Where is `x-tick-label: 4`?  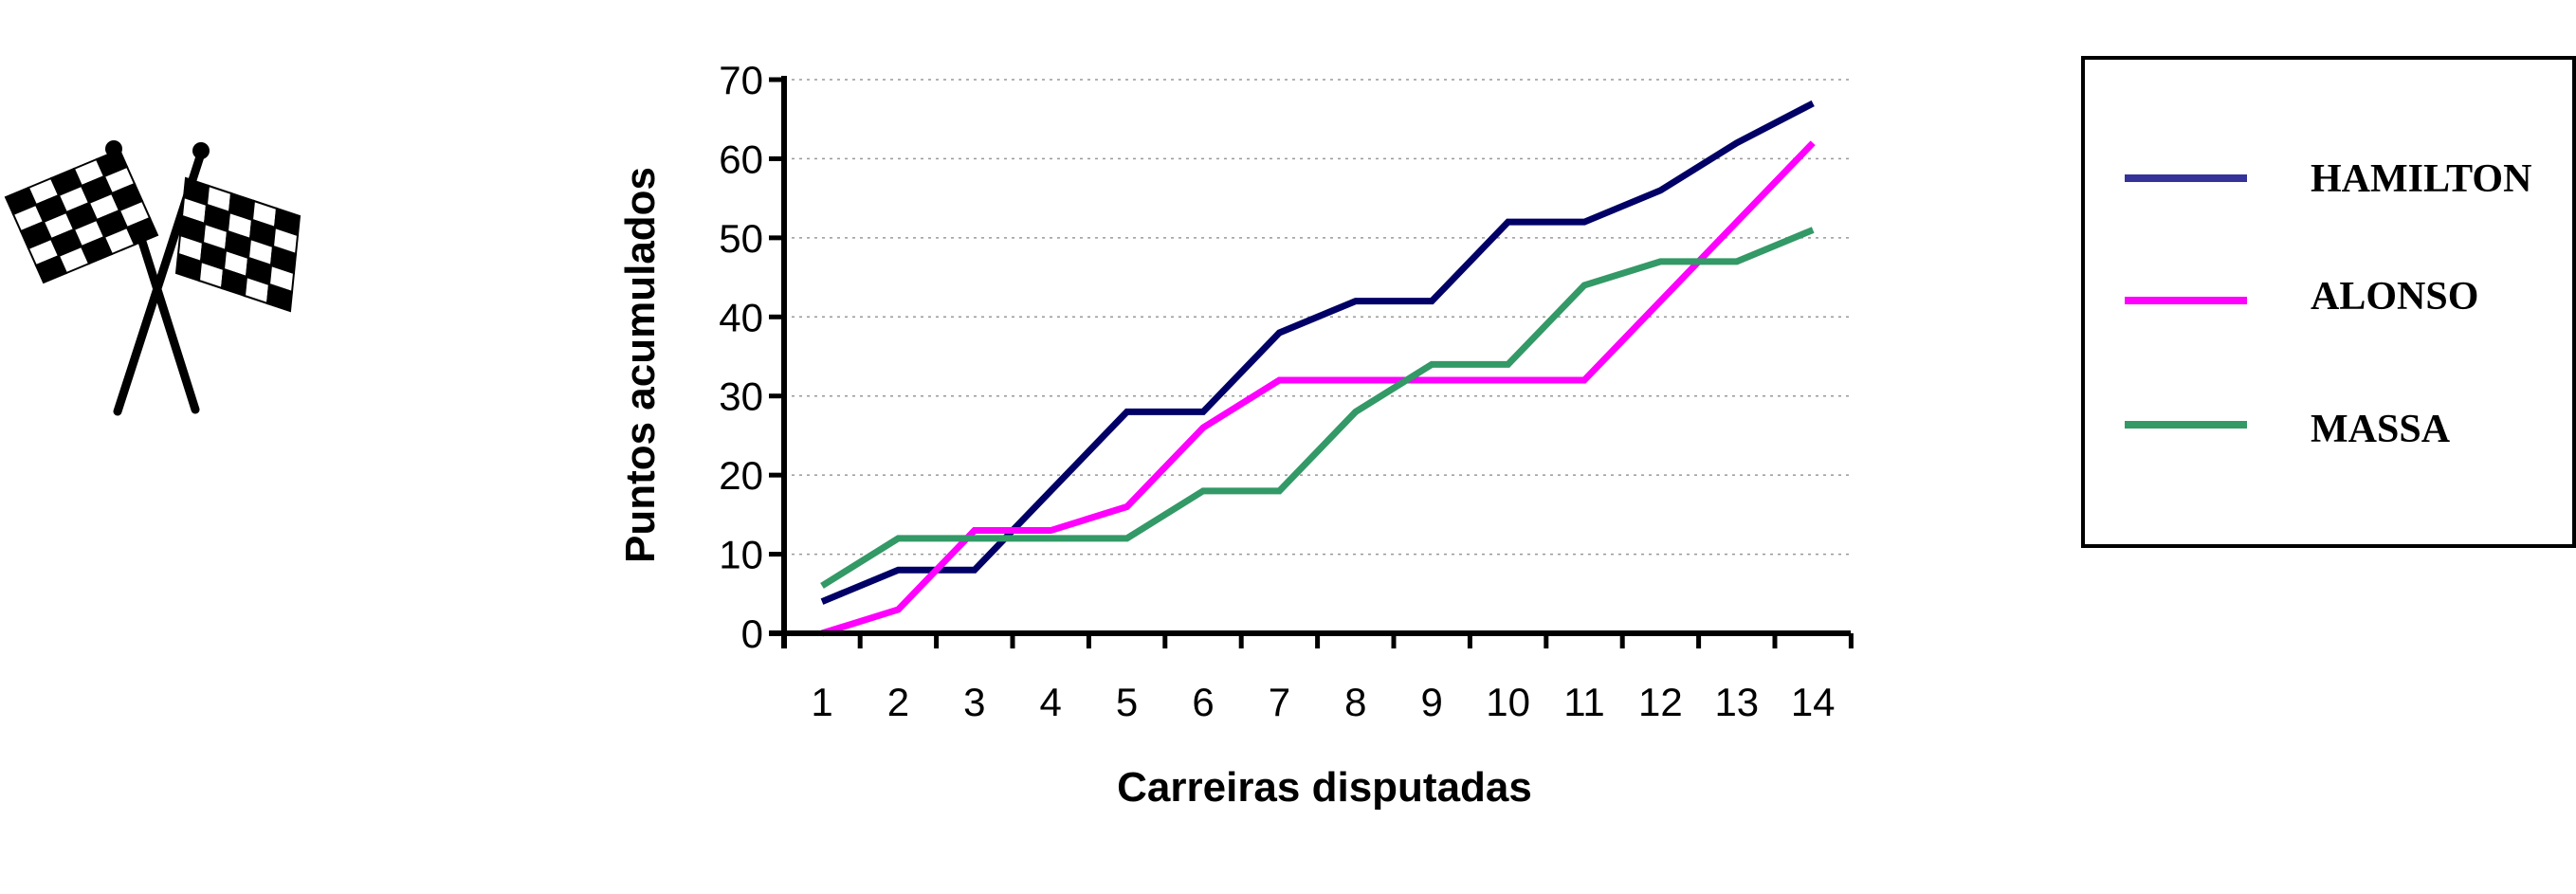
x-tick-label: 4 is located at coordinates (1051, 702).